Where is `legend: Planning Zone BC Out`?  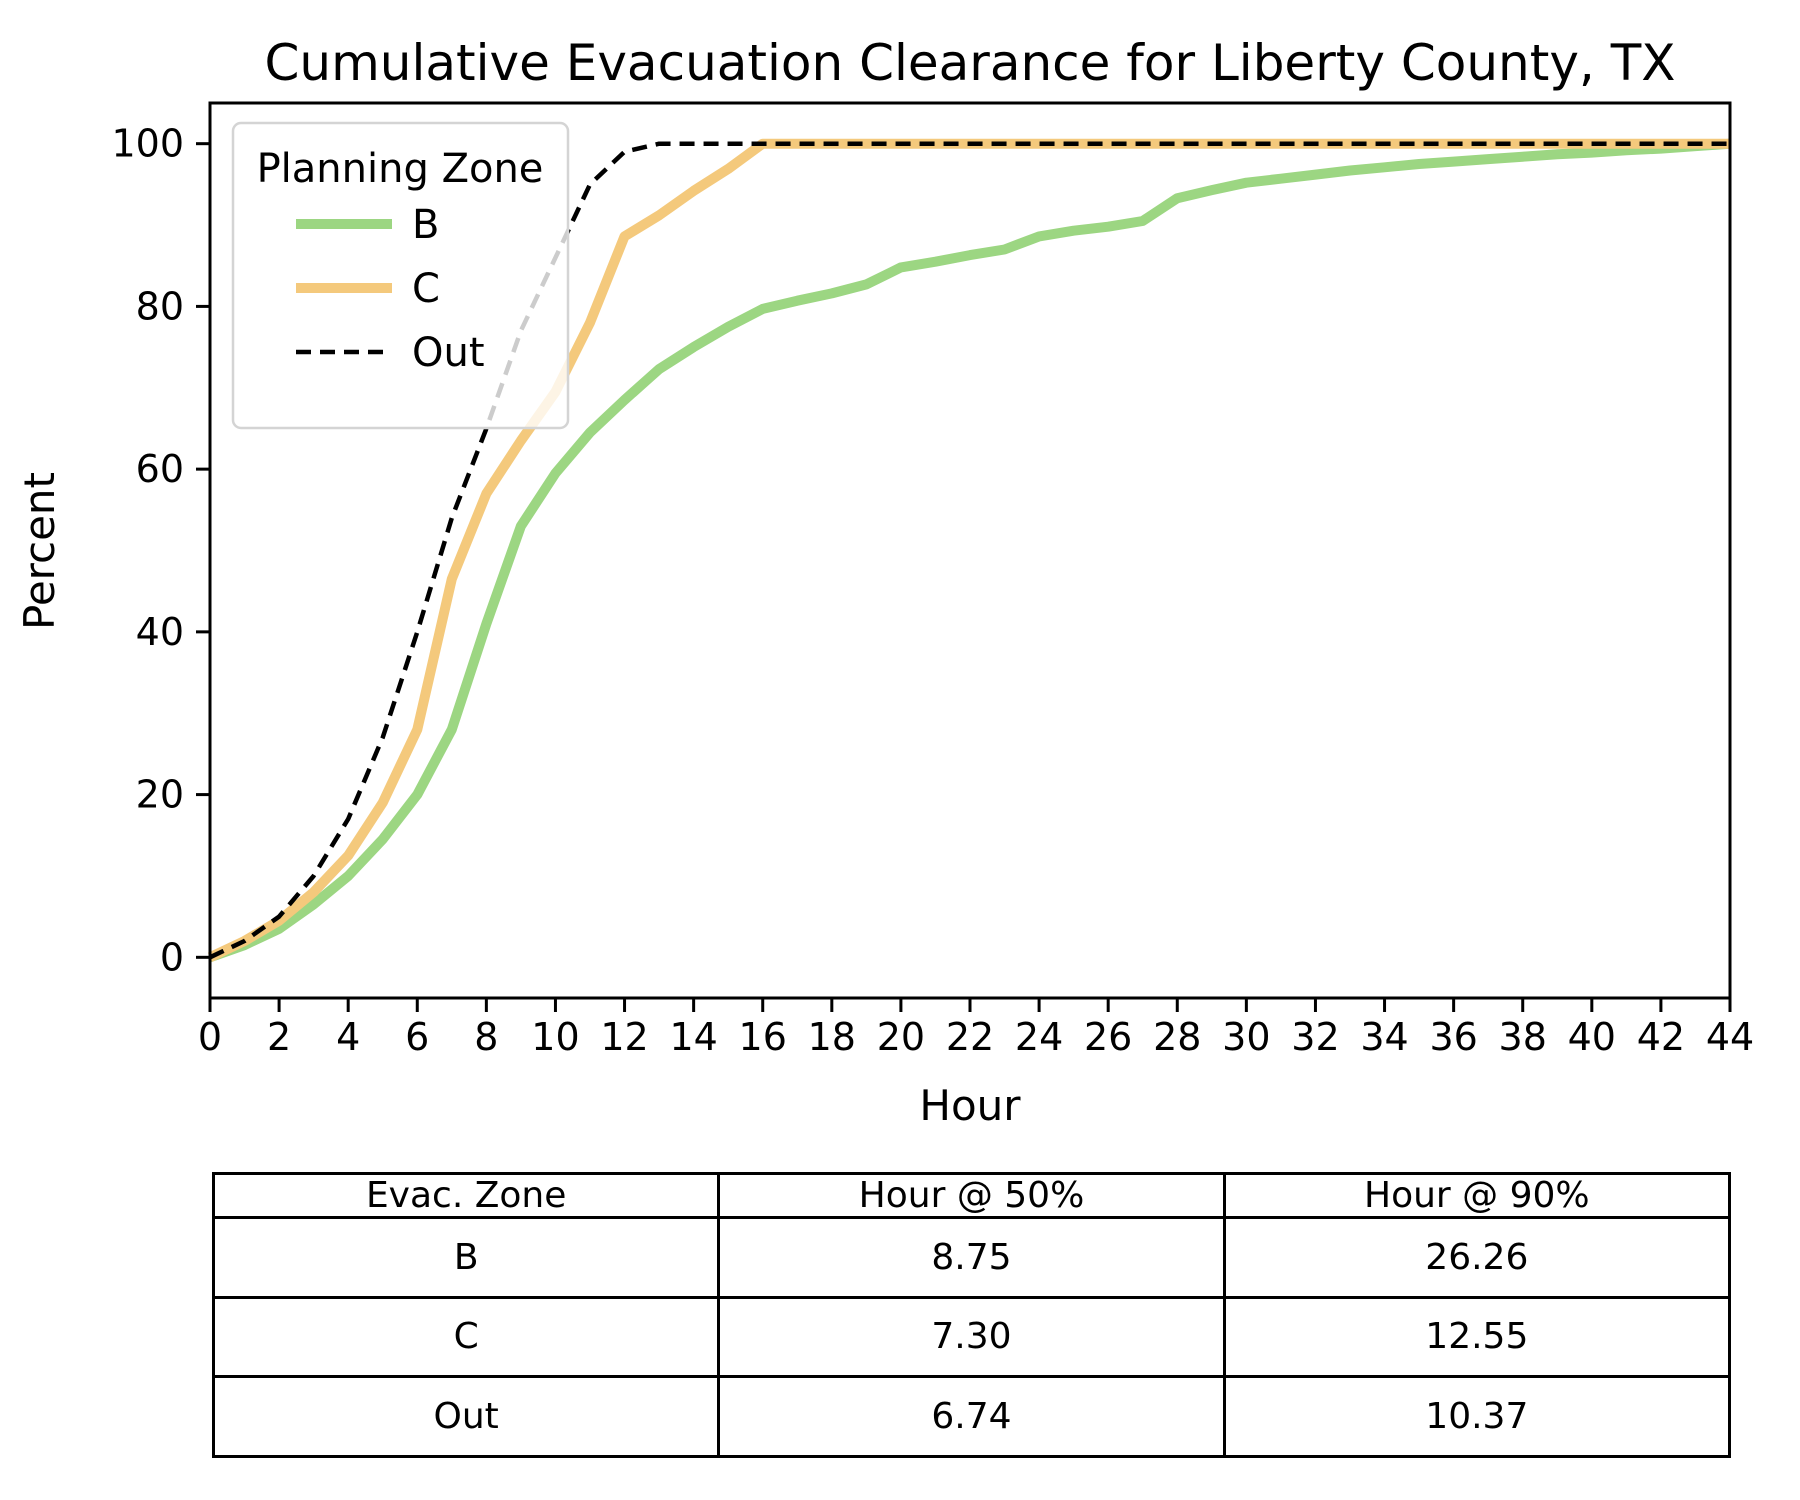
legend: Planning Zone BC Out is located at coordinates (400, 275).